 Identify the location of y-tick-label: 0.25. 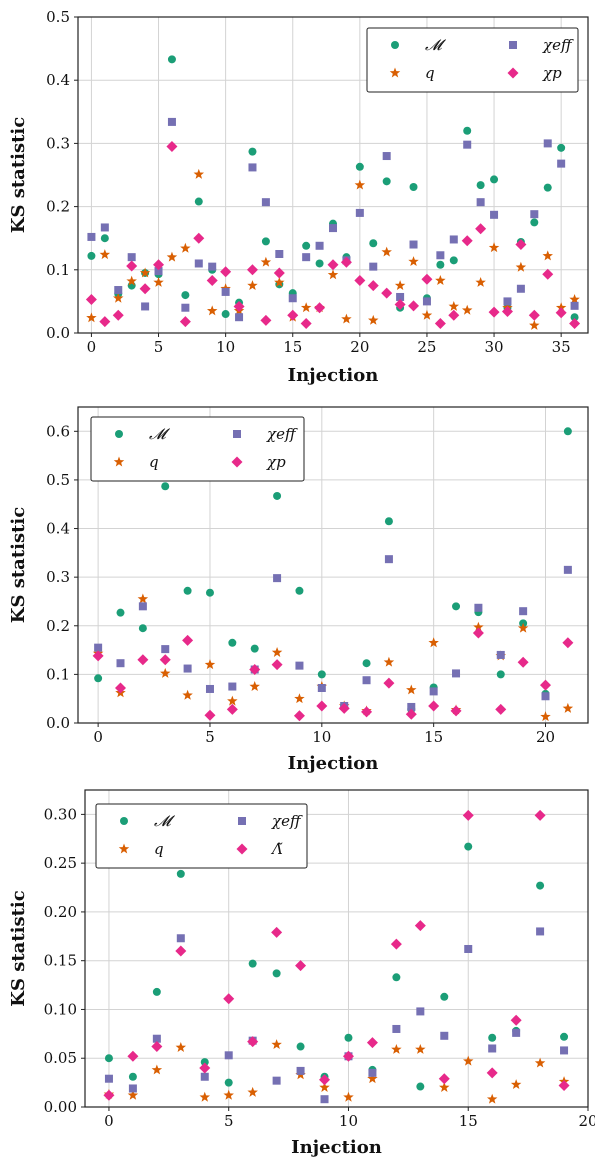
(60, 863).